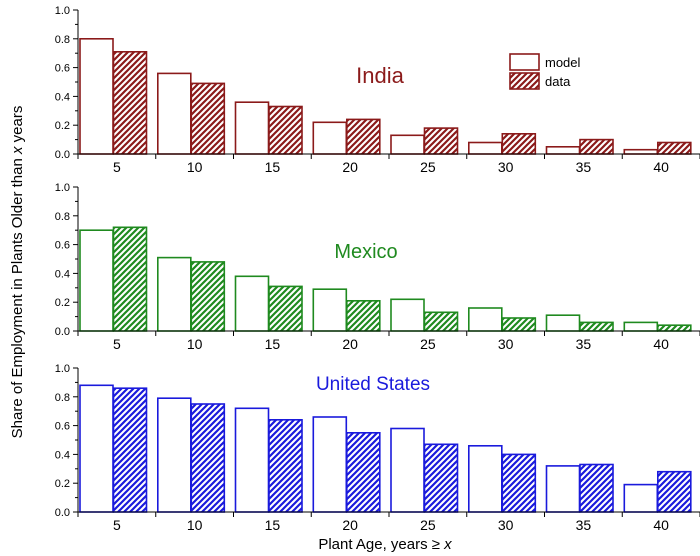  Describe the element at coordinates (524, 62) in the screenshot. I see `legend-model-swatch` at that location.